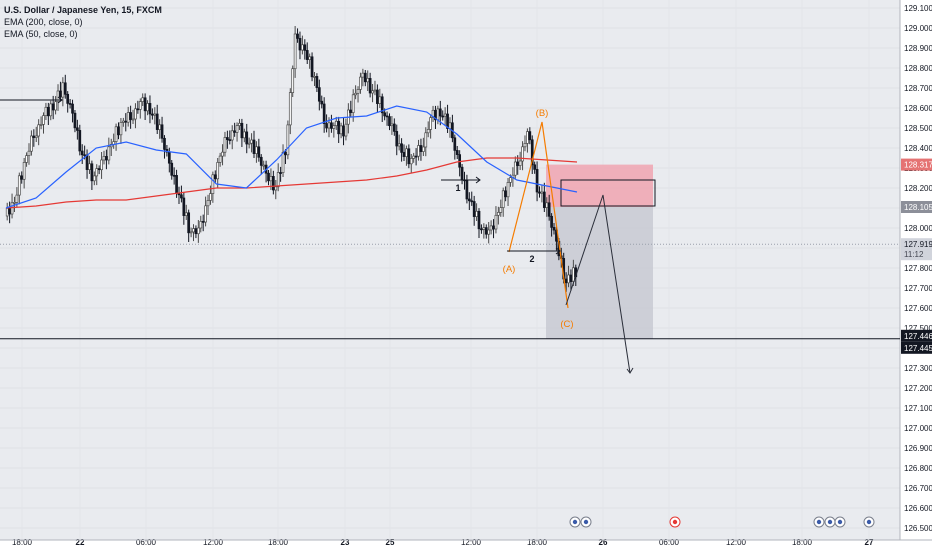  Describe the element at coordinates (918, 207) in the screenshot. I see `price-label-entry: 128.105` at that location.